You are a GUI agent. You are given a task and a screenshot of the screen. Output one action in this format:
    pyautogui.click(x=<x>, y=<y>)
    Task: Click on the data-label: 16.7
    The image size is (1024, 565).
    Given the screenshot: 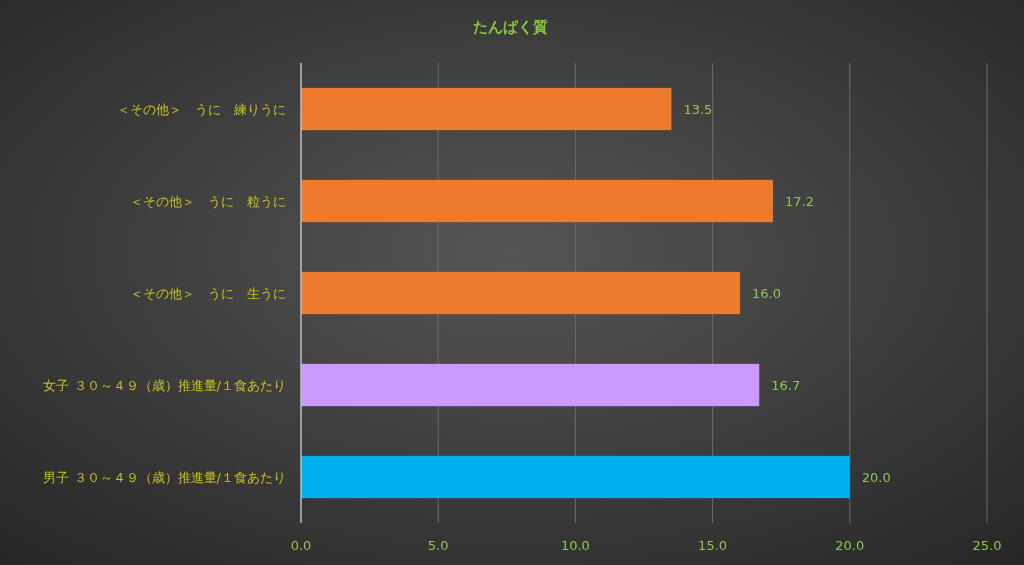 What is the action you would take?
    pyautogui.click(x=786, y=385)
    